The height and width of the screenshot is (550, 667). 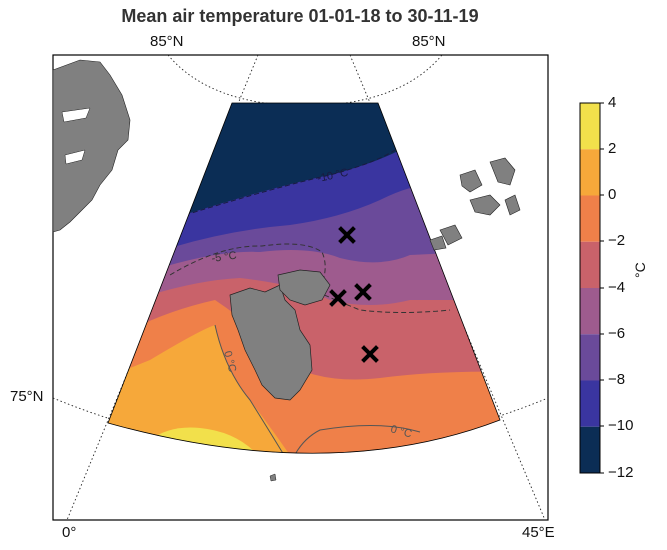 I want to click on station-markers, so click(x=354, y=294).